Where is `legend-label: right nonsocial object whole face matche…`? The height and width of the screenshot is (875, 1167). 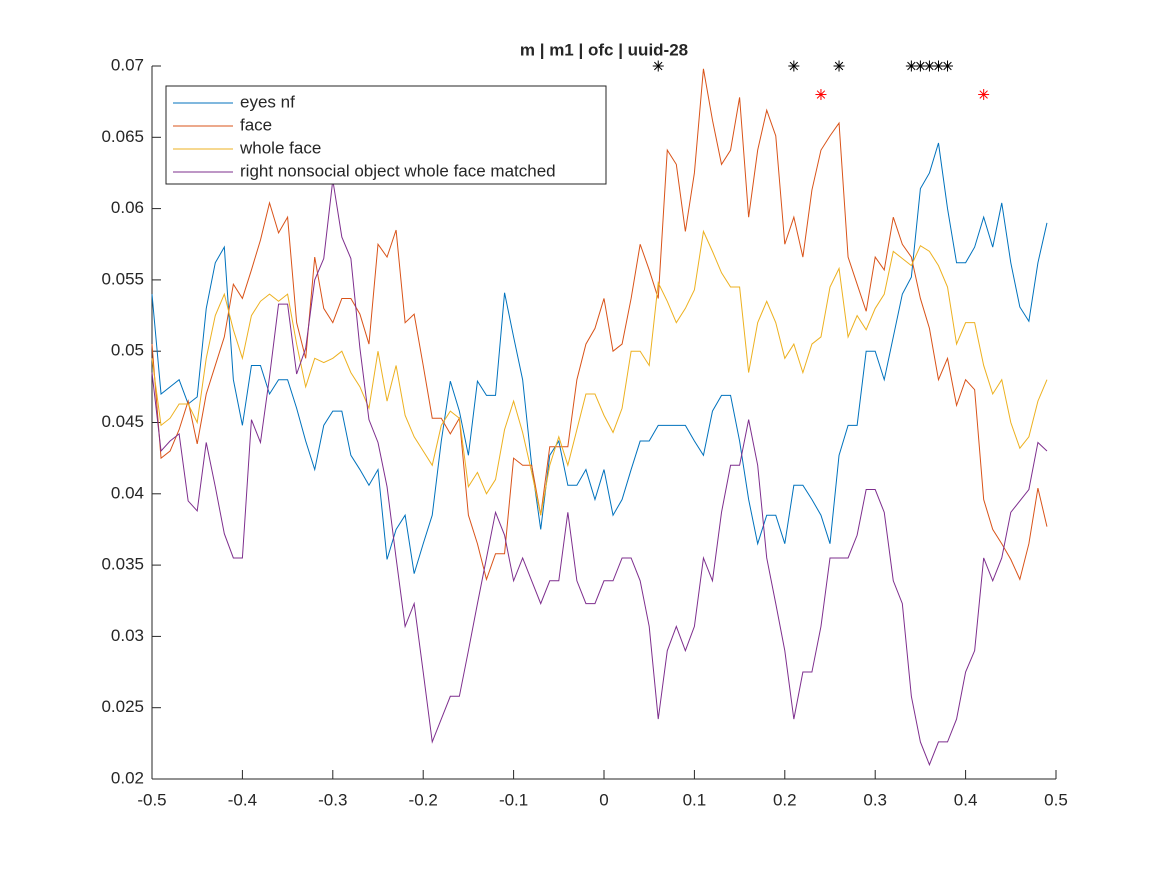
legend-label: right nonsocial object whole face matche… is located at coordinates (398, 170).